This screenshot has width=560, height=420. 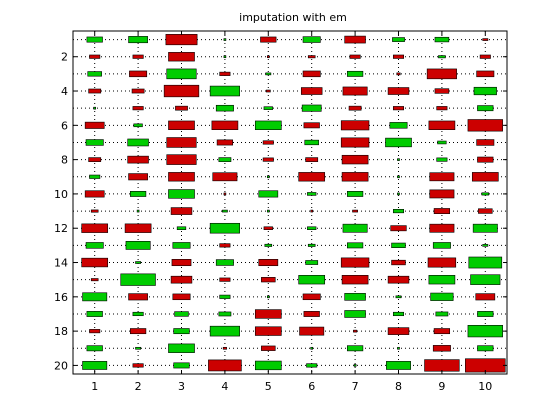 What do you see at coordinates (355, 386) in the screenshot?
I see `x-tick-label-7: 7` at bounding box center [355, 386].